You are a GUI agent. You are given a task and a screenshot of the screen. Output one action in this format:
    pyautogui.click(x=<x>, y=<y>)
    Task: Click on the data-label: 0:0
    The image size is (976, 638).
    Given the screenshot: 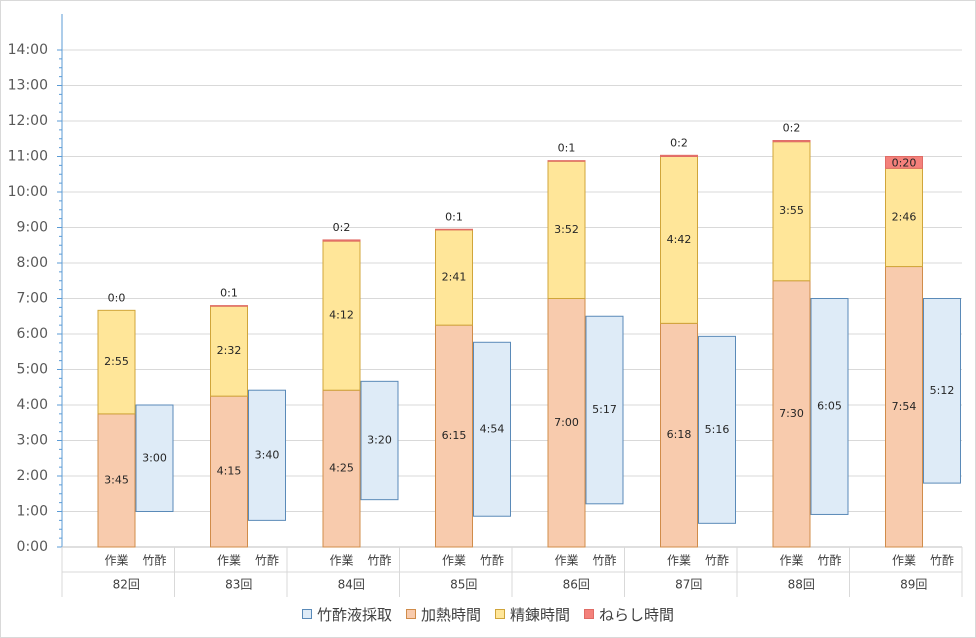 What is the action you would take?
    pyautogui.click(x=117, y=297)
    